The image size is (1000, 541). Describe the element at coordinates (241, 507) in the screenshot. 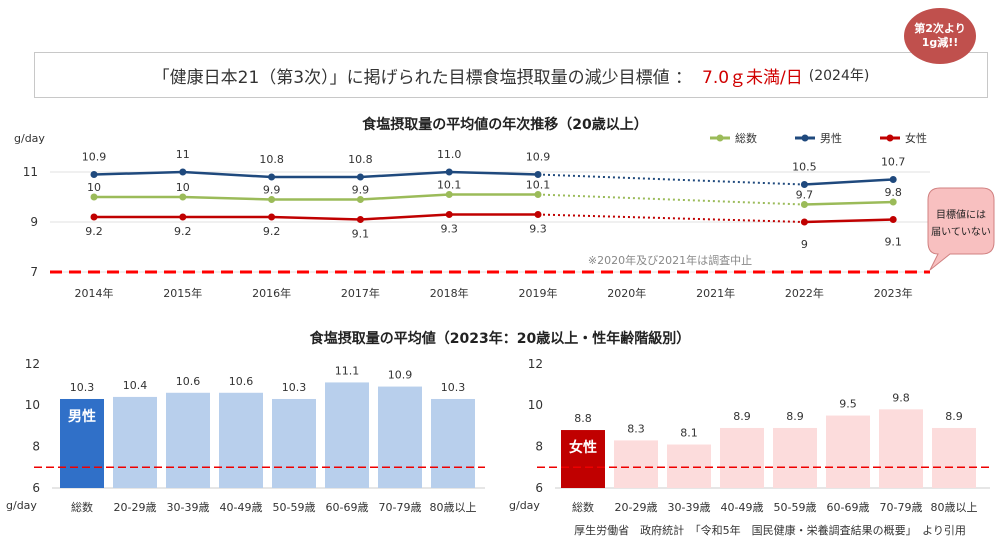

I see `bar-category-label: 40-49歳` at that location.